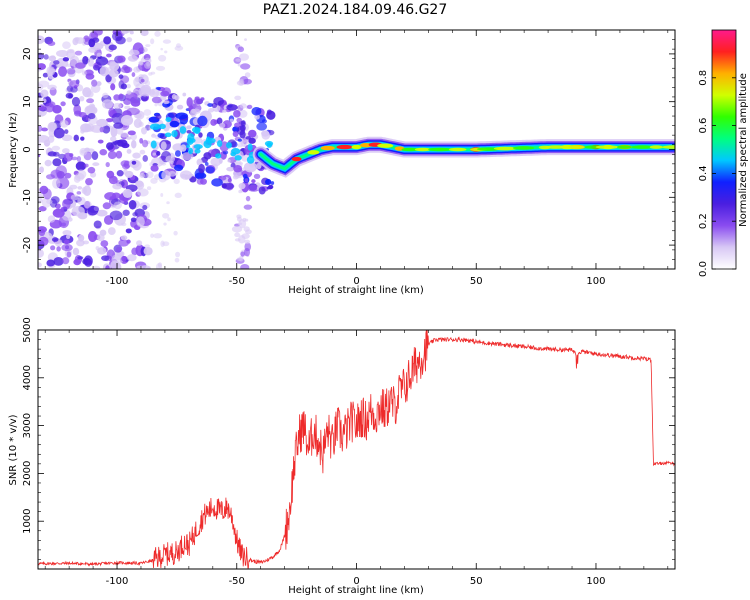 The height and width of the screenshot is (600, 750). What do you see at coordinates (356, 590) in the screenshot?
I see `snr-x-label: Height of straight line (km)` at bounding box center [356, 590].